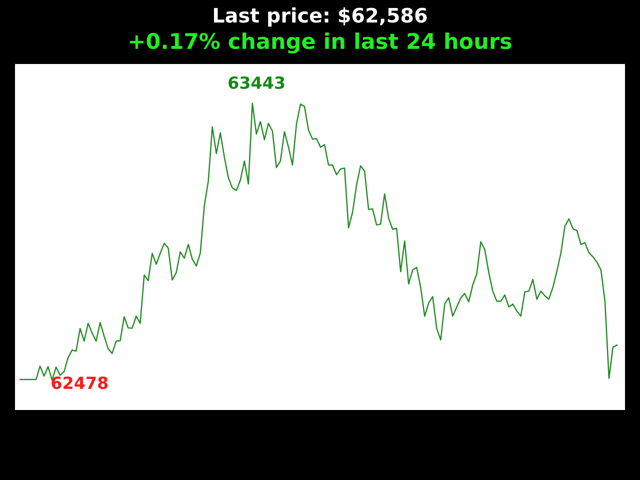 The height and width of the screenshot is (480, 640). What do you see at coordinates (256, 82) in the screenshot?
I see `data-label: 63443` at bounding box center [256, 82].